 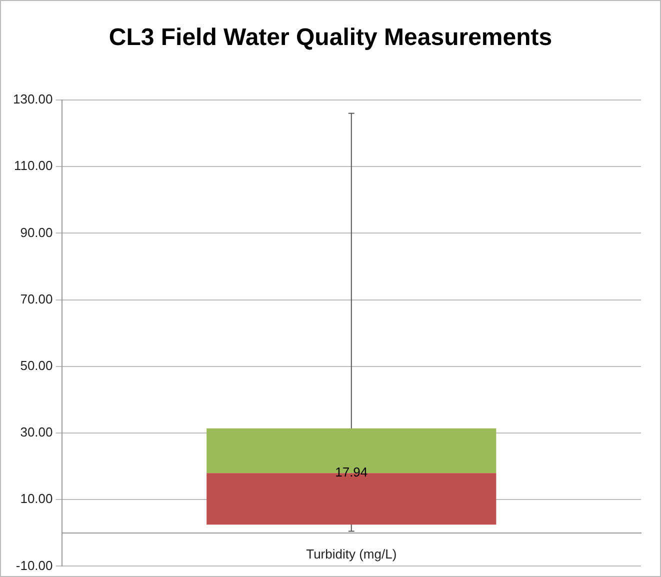 I want to click on x-tick-label: Turbidity (mg/L), so click(x=351, y=554).